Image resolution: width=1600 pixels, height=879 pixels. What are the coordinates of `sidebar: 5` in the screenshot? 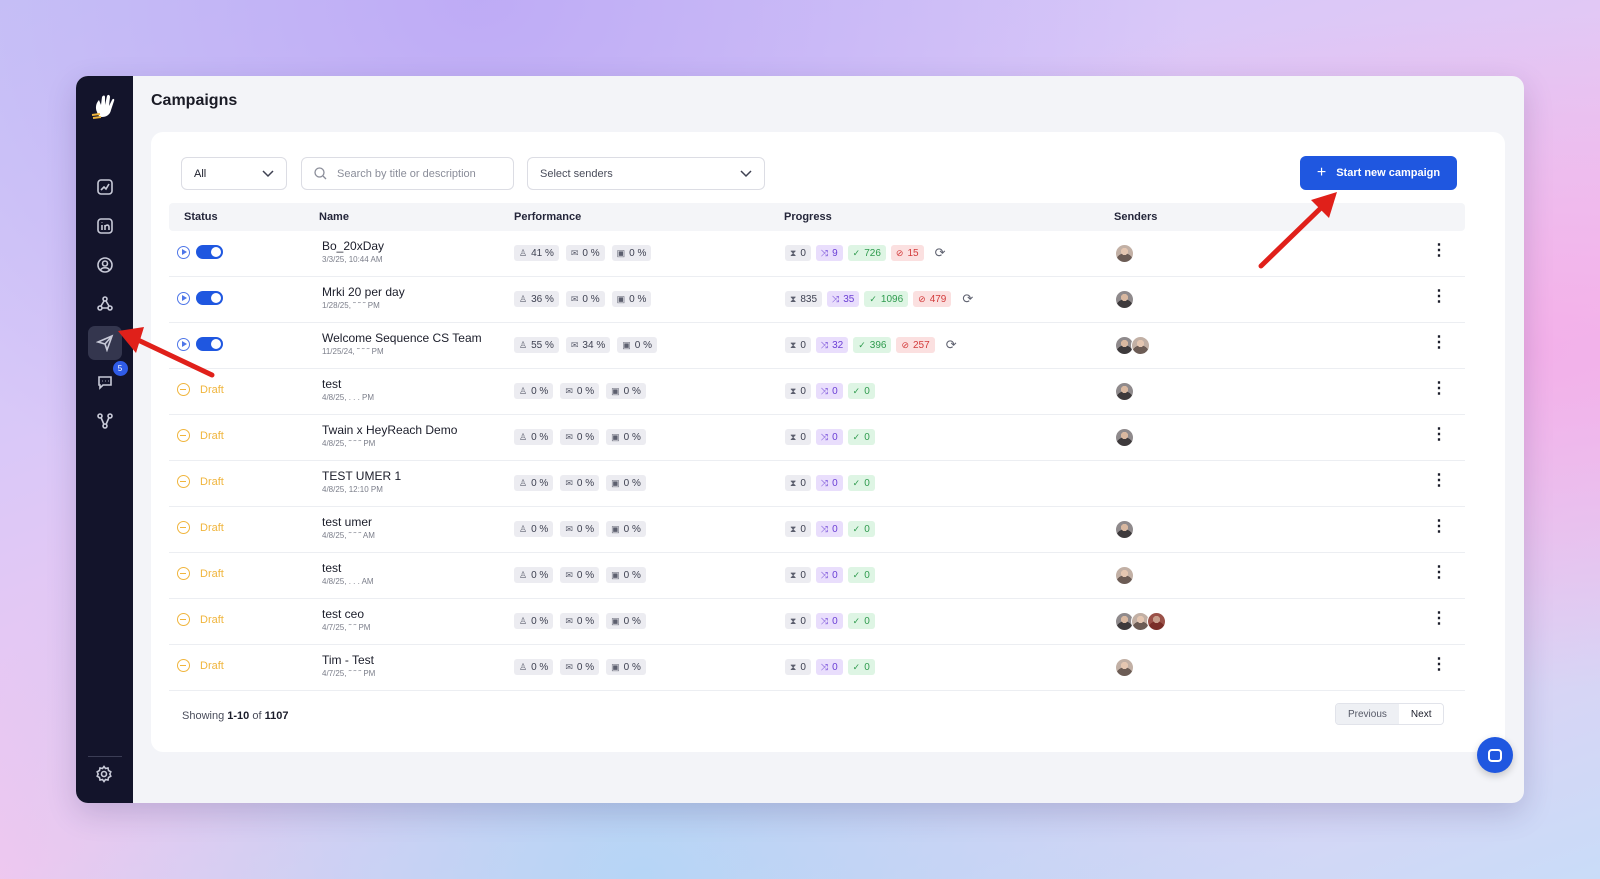 It's located at (104, 439).